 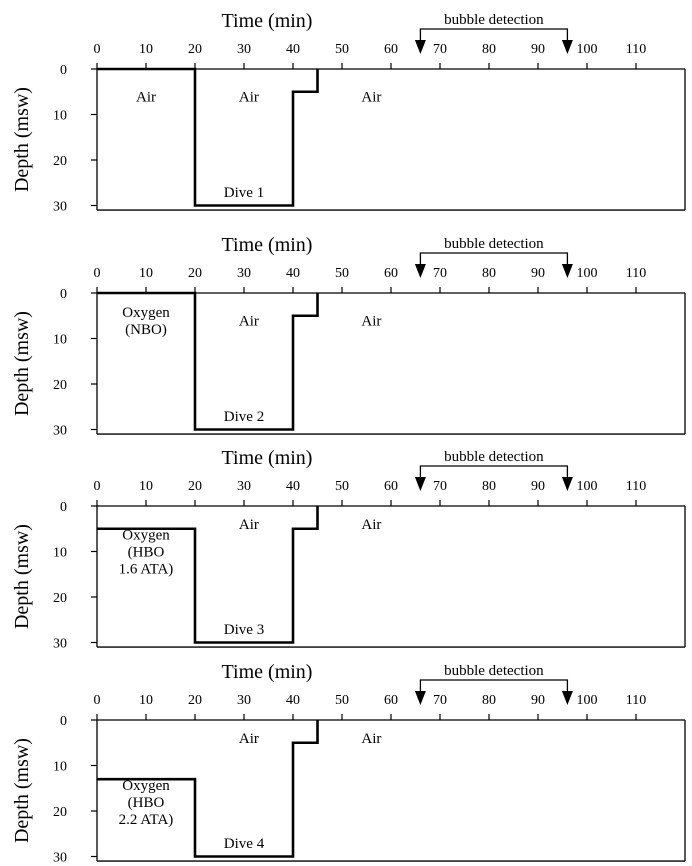 I want to click on annotation-label: Dive 4, so click(x=244, y=844).